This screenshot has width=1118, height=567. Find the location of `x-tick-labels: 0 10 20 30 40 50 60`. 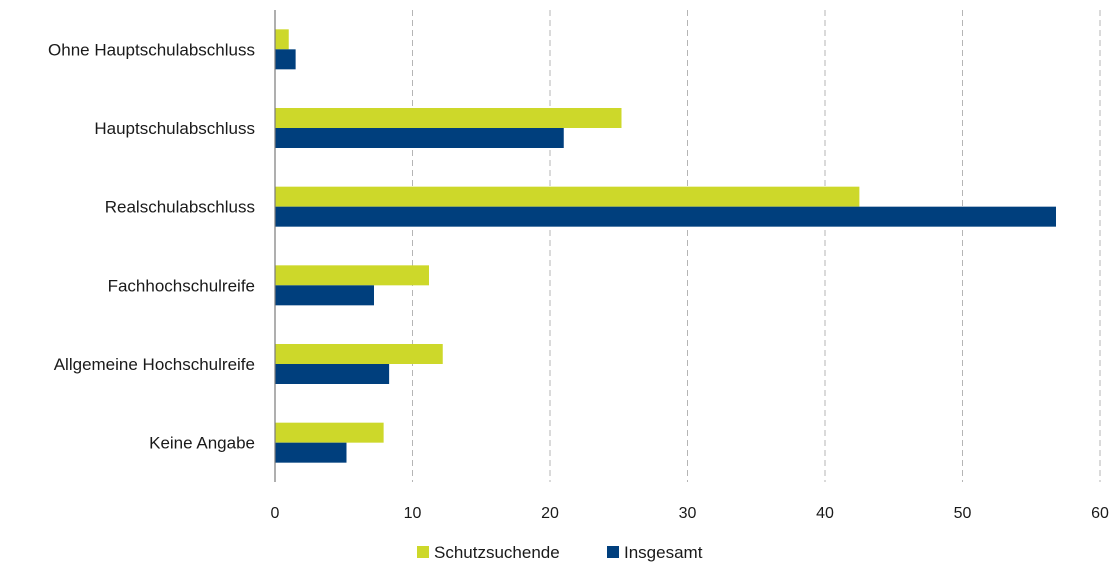

x-tick-labels: 0 10 20 30 40 50 60 is located at coordinates (690, 513).